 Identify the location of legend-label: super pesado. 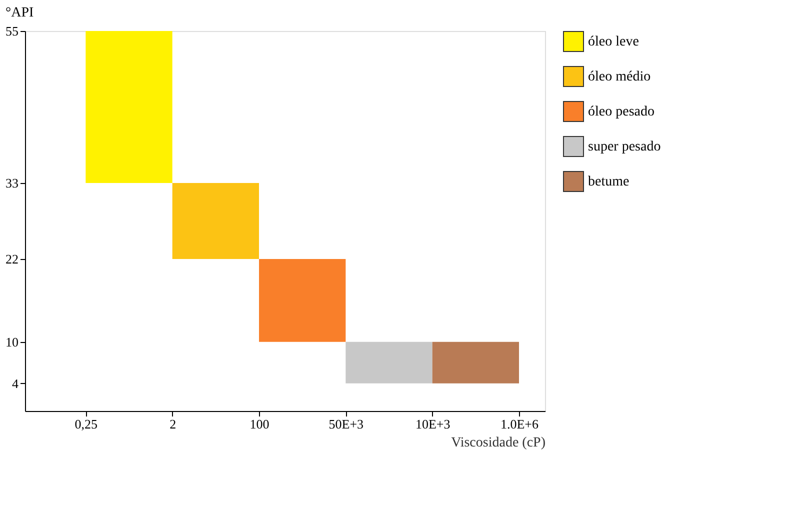
(624, 147).